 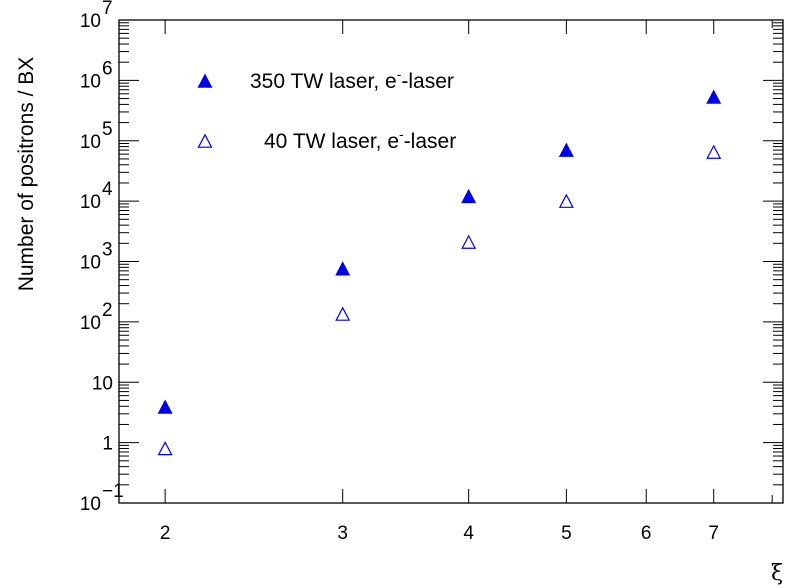 I want to click on y-tick-exponent: −1, so click(x=113, y=491).